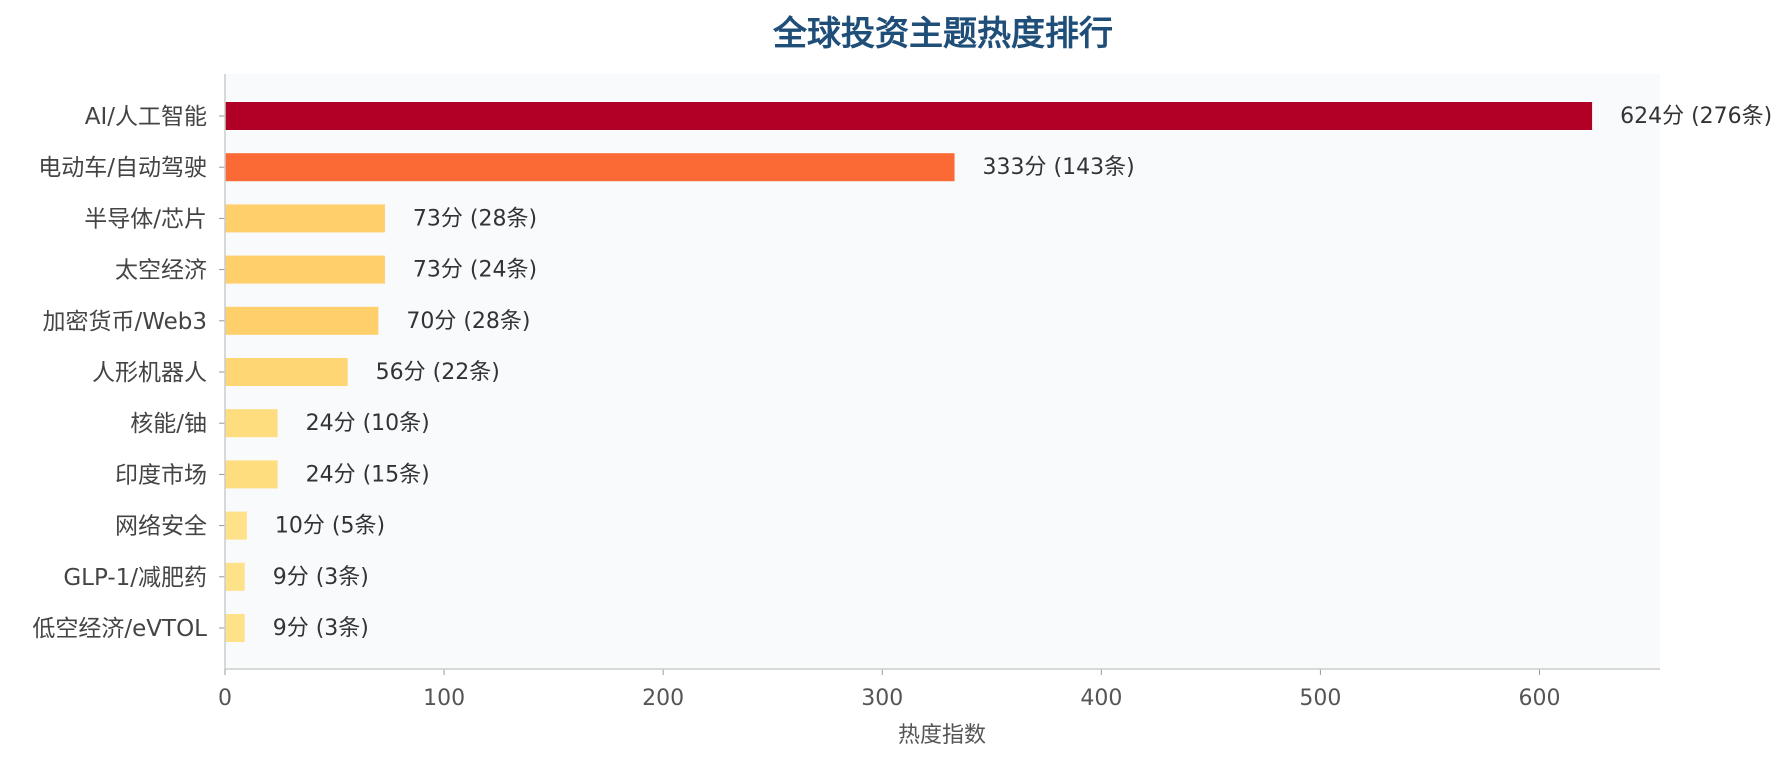 The width and height of the screenshot is (1781, 766). Describe the element at coordinates (1101, 698) in the screenshot. I see `x-tick-label: 400` at that location.